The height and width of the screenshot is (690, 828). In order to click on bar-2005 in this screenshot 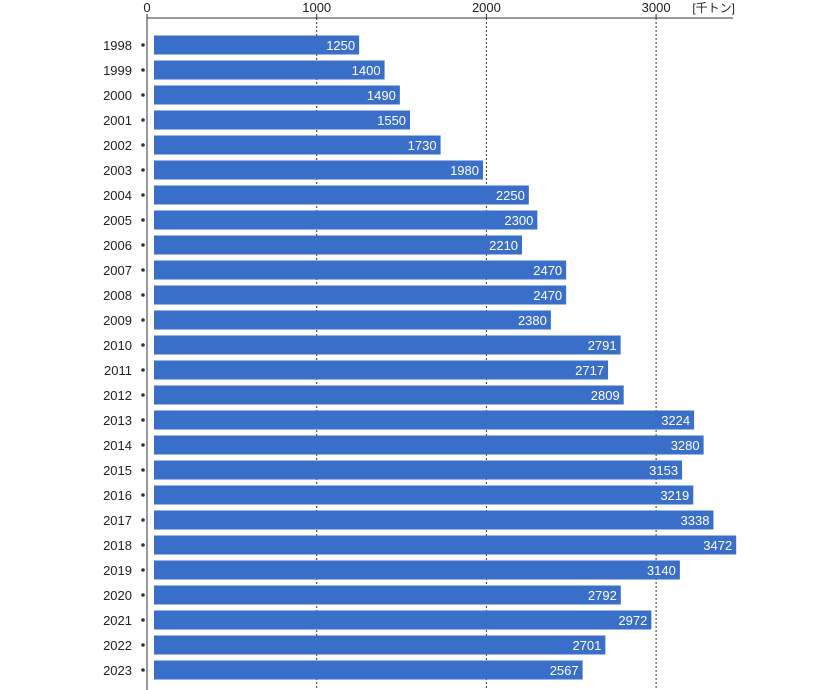, I will do `click(346, 220)`.